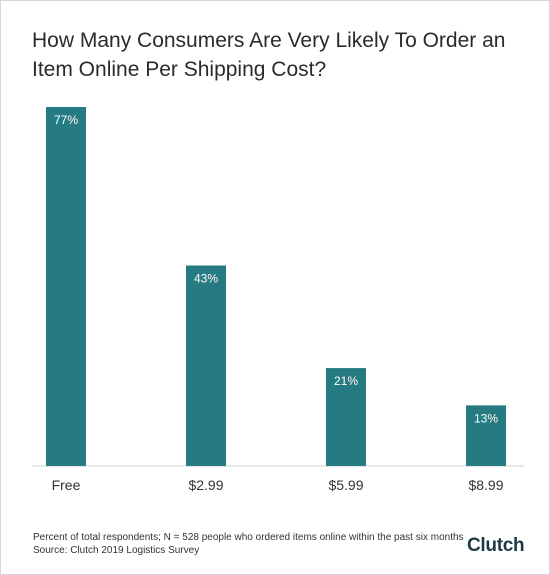  What do you see at coordinates (278, 485) in the screenshot?
I see `x-tick-label-group: Free $2.99 $5.99 $8.99` at bounding box center [278, 485].